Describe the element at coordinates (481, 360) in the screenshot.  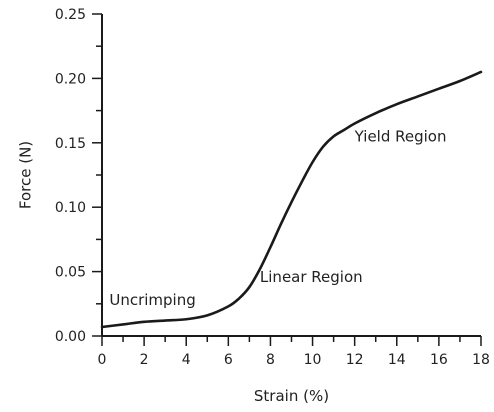
I see `x-tick-label: 18` at that location.